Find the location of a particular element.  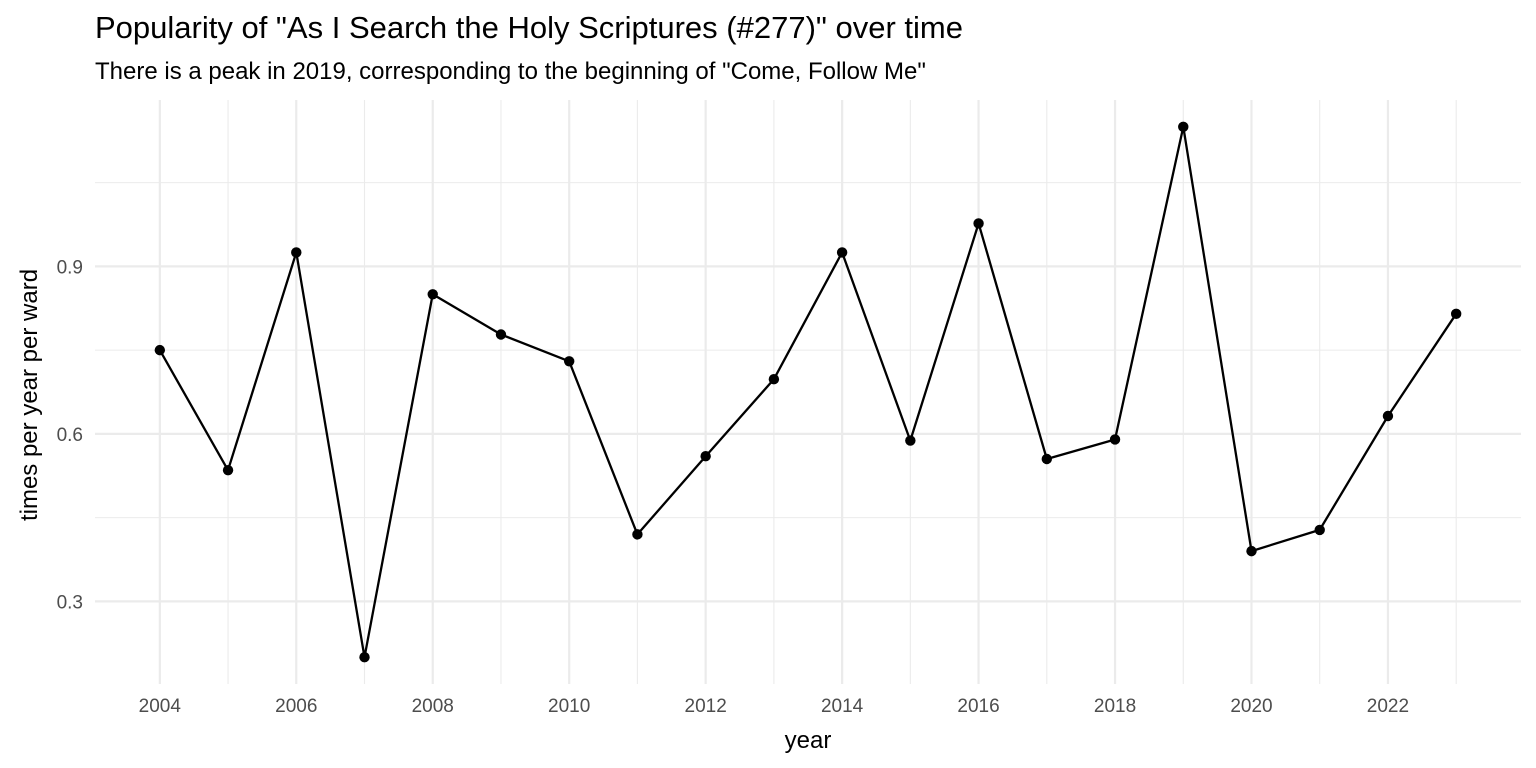

x-tick-label: 2014 is located at coordinates (842, 706).